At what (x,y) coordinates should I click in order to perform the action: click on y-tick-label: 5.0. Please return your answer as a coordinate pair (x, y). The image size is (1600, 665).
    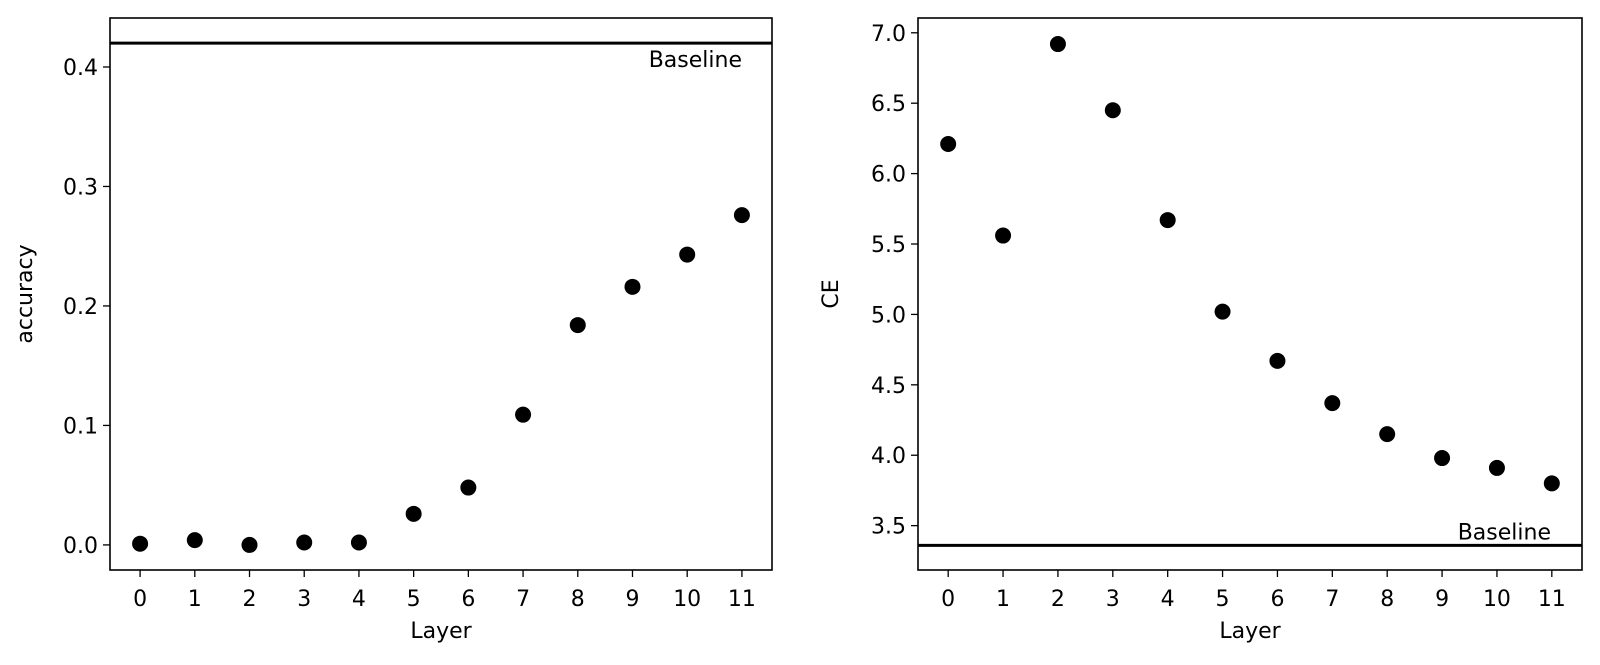
    Looking at the image, I should click on (888, 315).